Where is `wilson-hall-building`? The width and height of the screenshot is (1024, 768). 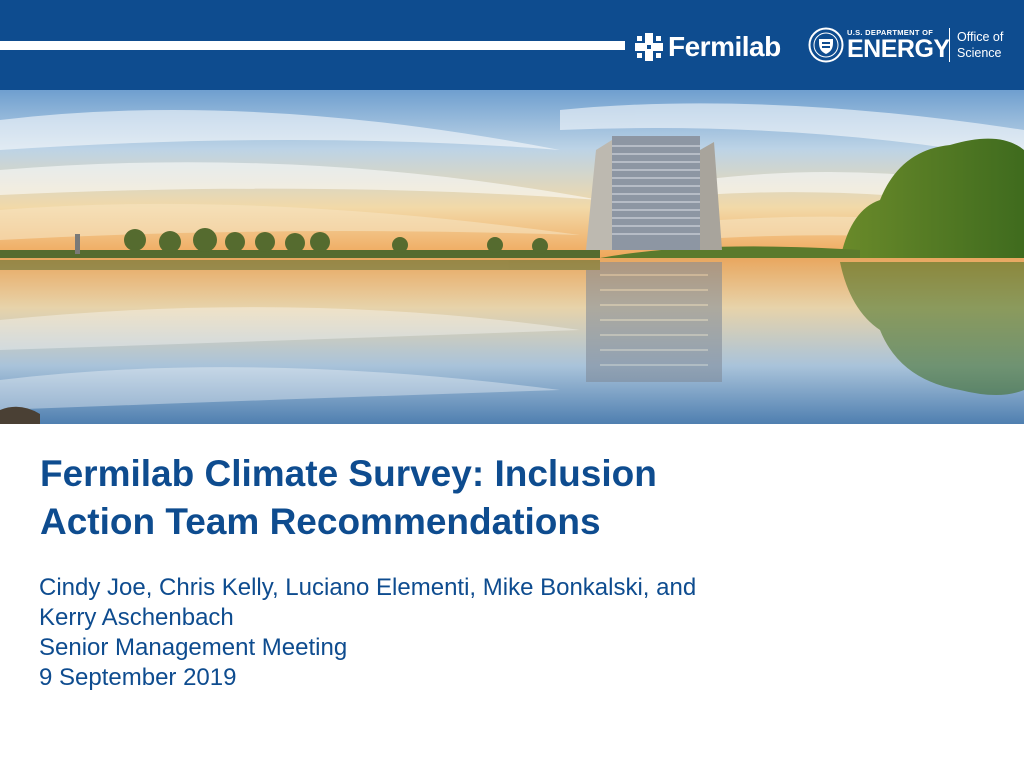 wilson-hall-building is located at coordinates (654, 193).